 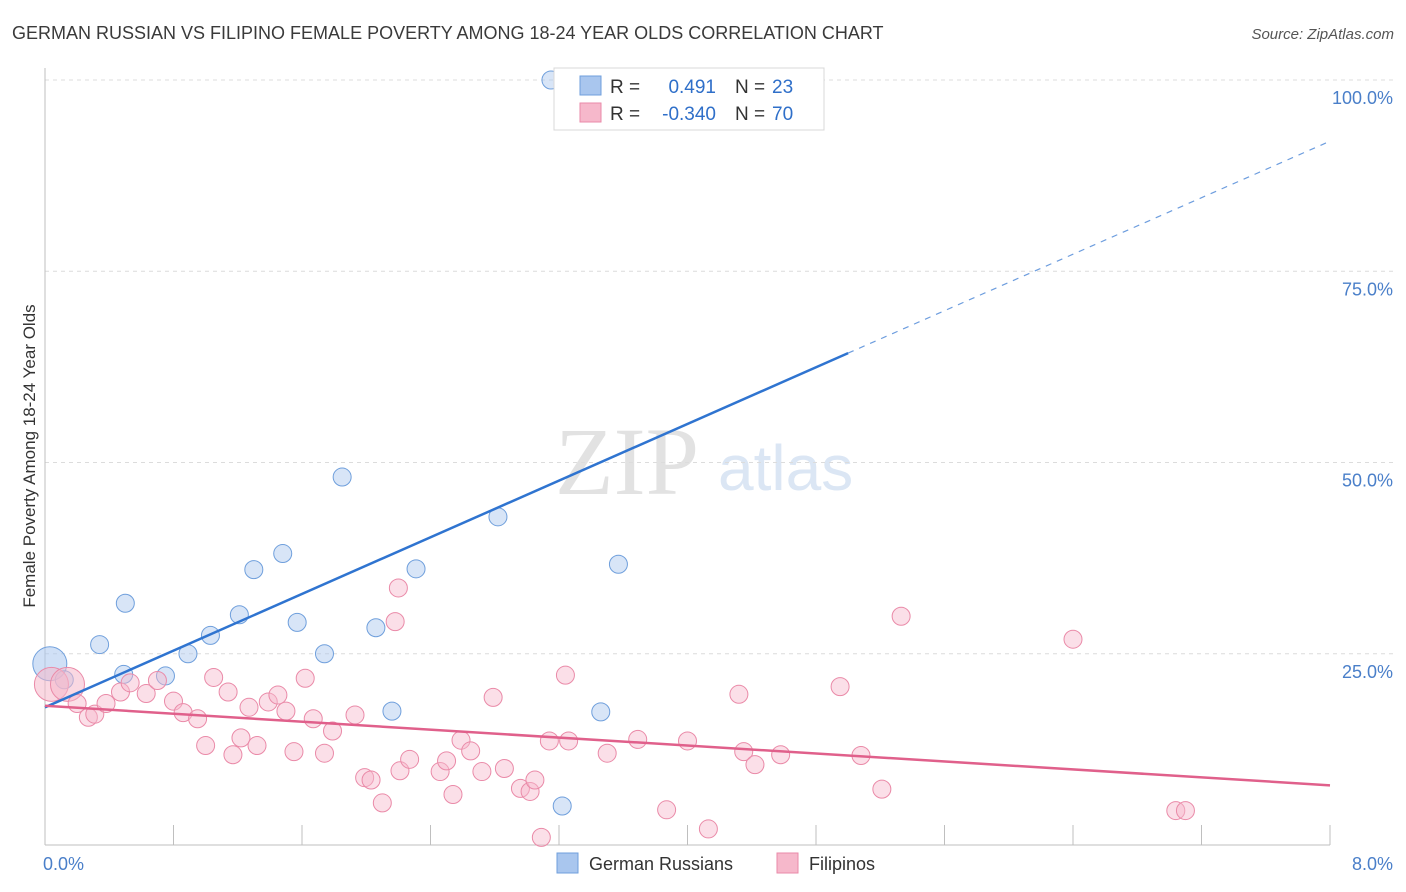 I want to click on legend-r-label-1: R =, so click(x=625, y=87).